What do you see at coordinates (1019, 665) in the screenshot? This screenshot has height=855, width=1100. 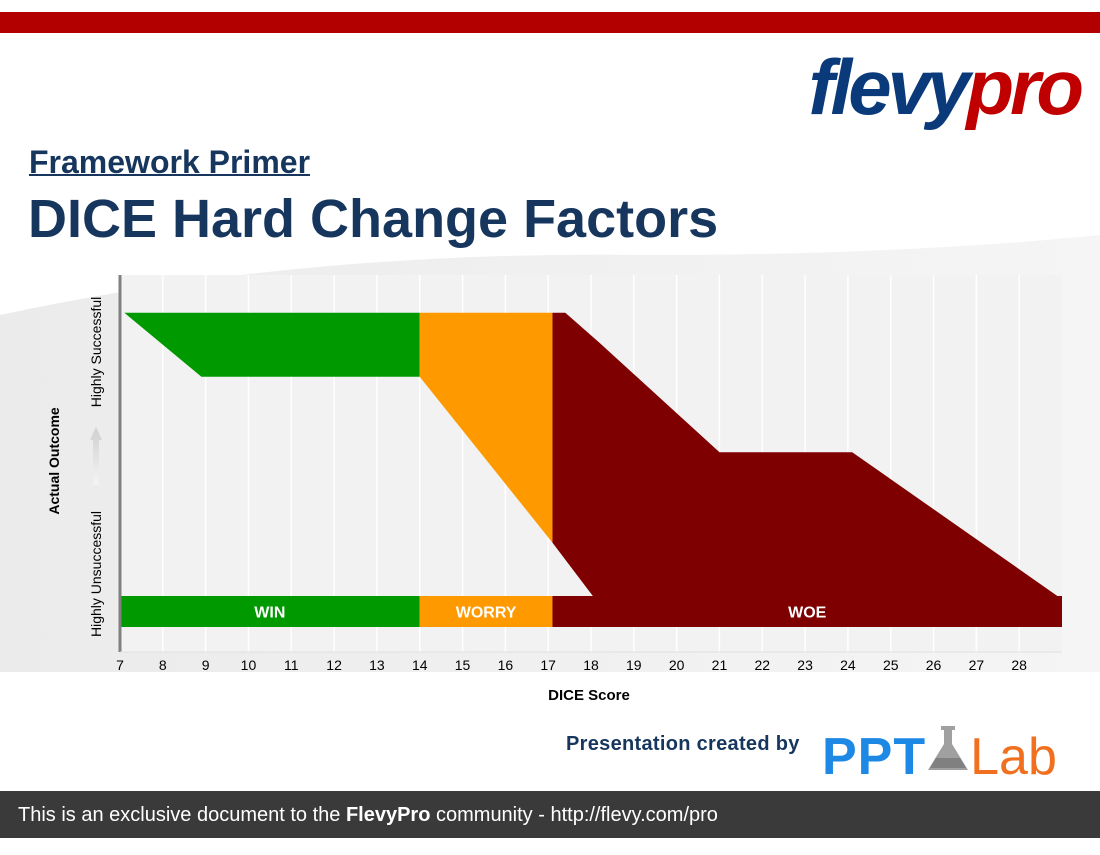 I see `x-tick-label: 28` at bounding box center [1019, 665].